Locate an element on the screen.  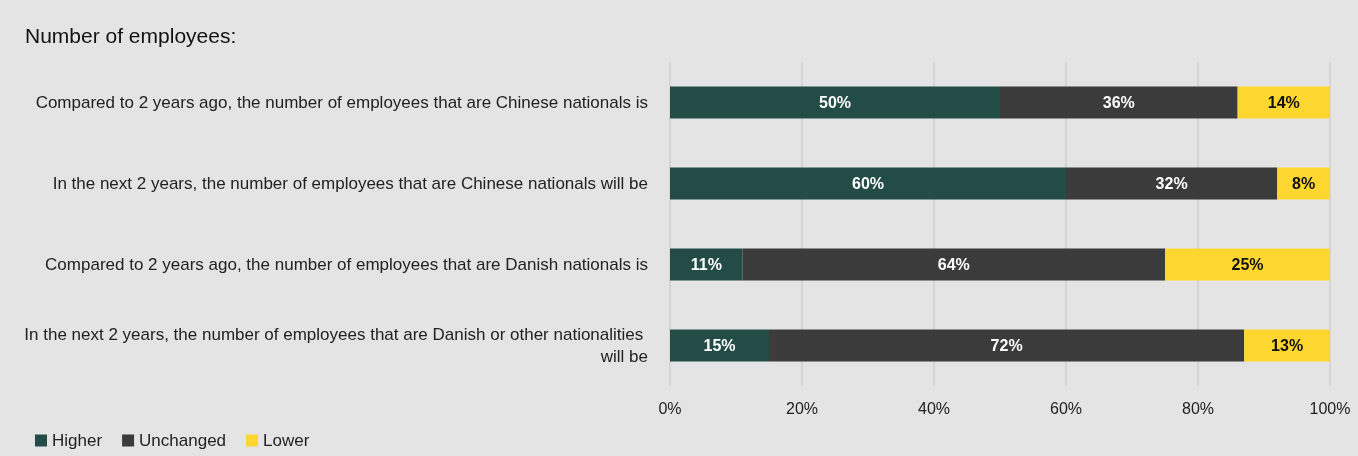
x-tick-label: 100% is located at coordinates (1330, 408).